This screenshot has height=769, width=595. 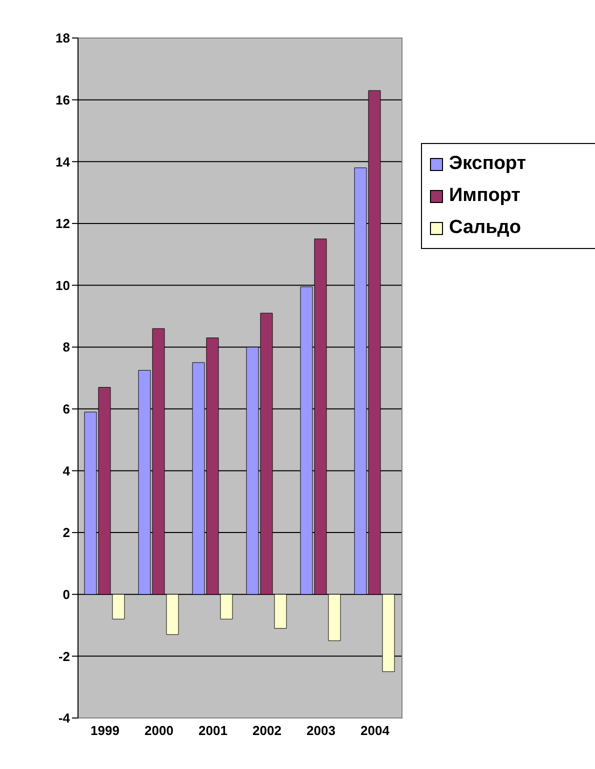 What do you see at coordinates (105, 730) in the screenshot?
I see `x-tick-label: 1999` at bounding box center [105, 730].